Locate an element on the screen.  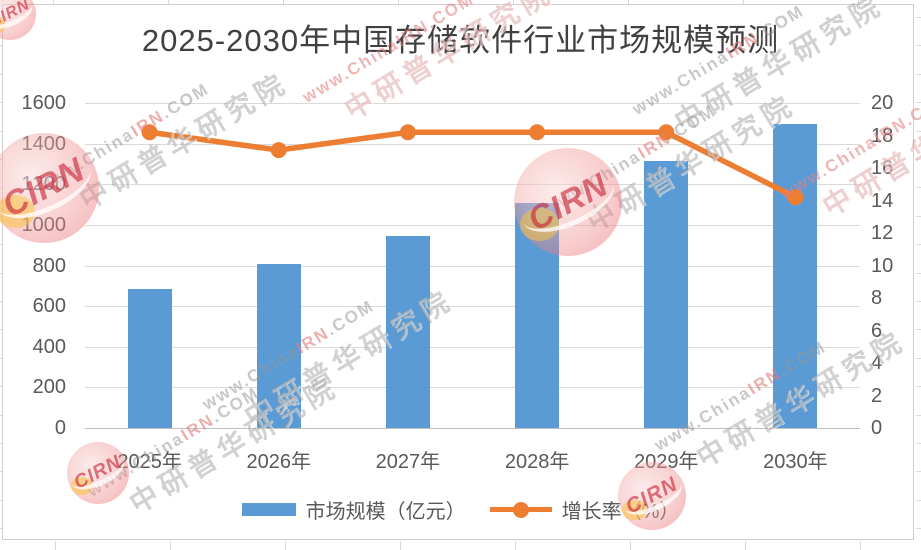
growth-marker-2030年 is located at coordinates (795, 197).